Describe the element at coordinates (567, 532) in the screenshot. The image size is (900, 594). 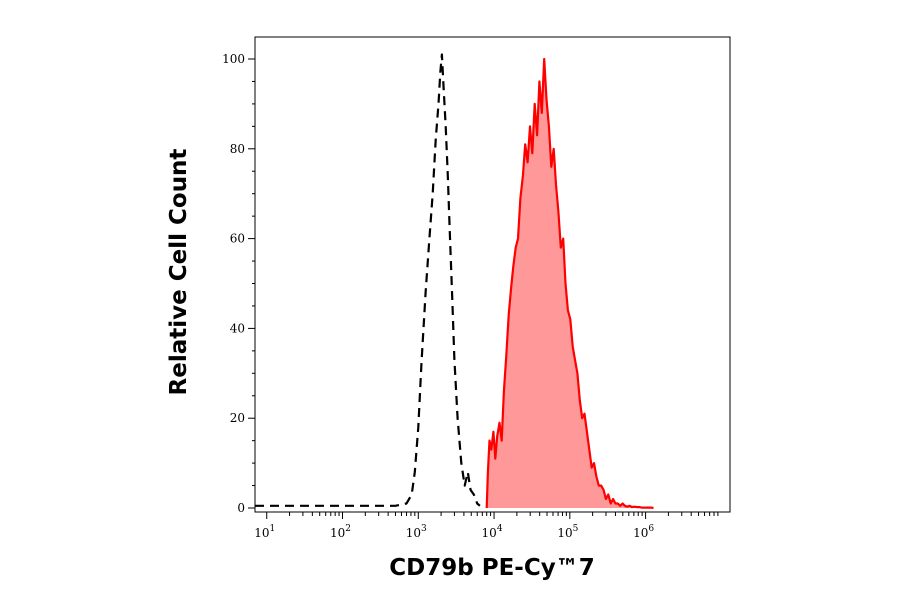
I see `x-tick-label-5: 10⁵` at that location.